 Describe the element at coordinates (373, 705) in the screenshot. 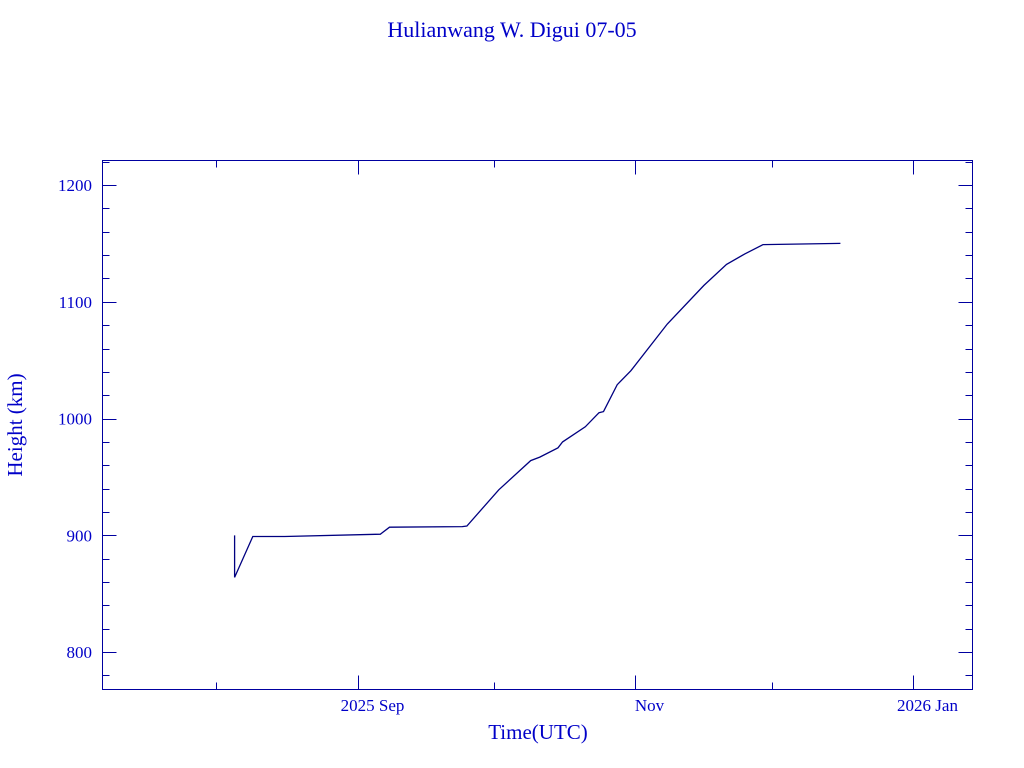

I see `x-tick-label: 2025 Sep` at that location.